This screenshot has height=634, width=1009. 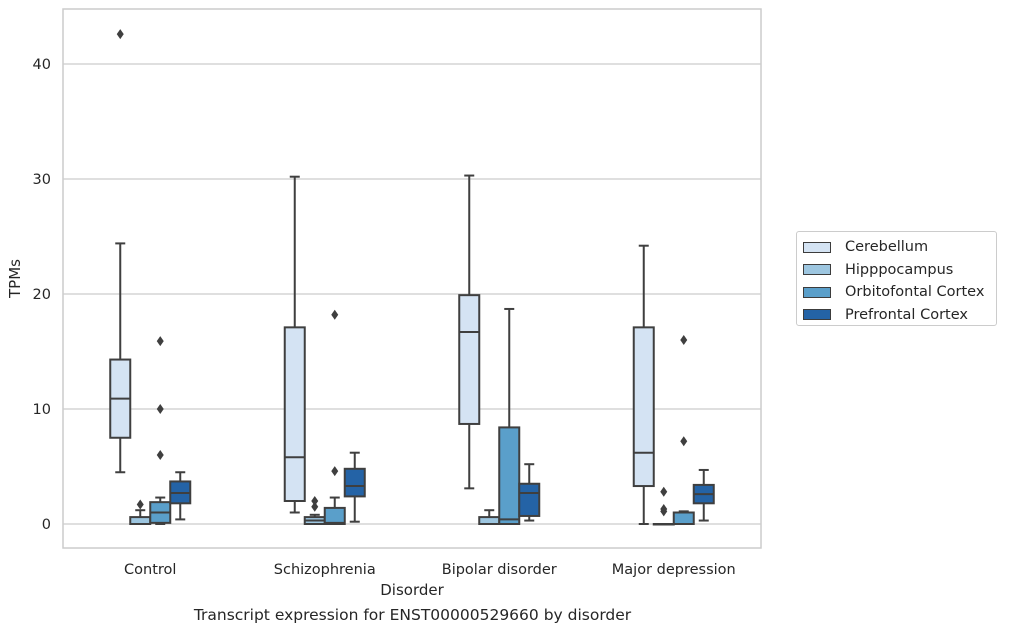 I want to click on legend-label: Hipppocampus, so click(x=899, y=269).